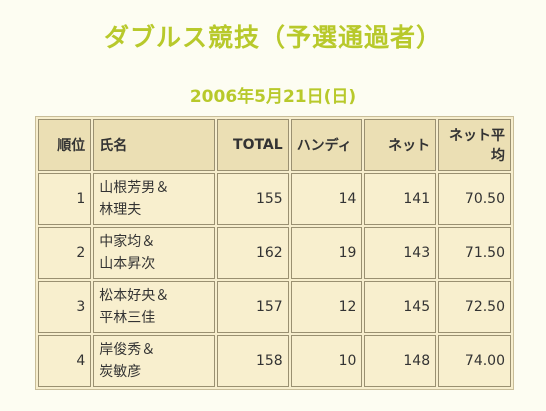 Image resolution: width=546 pixels, height=411 pixels. What do you see at coordinates (134, 296) in the screenshot?
I see `player-name: 松本好央＆` at bounding box center [134, 296].